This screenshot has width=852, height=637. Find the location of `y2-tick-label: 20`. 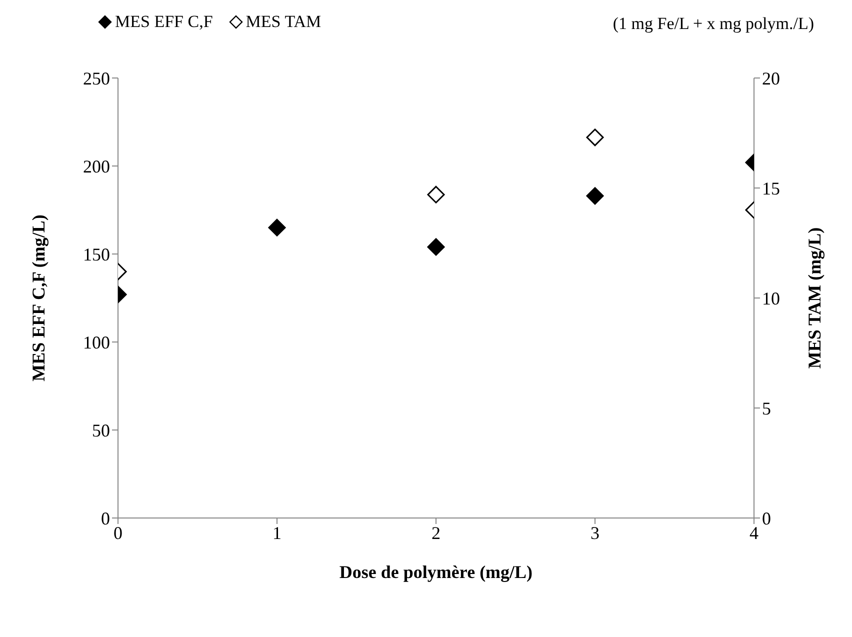

y2-tick-label: 20 is located at coordinates (771, 78).